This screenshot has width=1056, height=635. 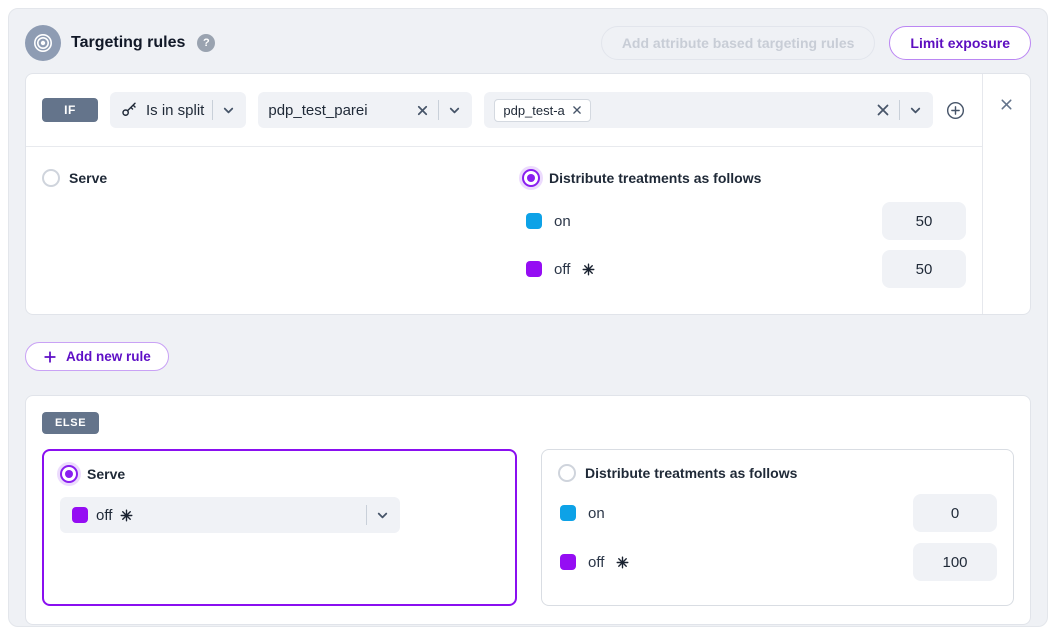 What do you see at coordinates (955, 110) in the screenshot?
I see `add-condition-icon` at bounding box center [955, 110].